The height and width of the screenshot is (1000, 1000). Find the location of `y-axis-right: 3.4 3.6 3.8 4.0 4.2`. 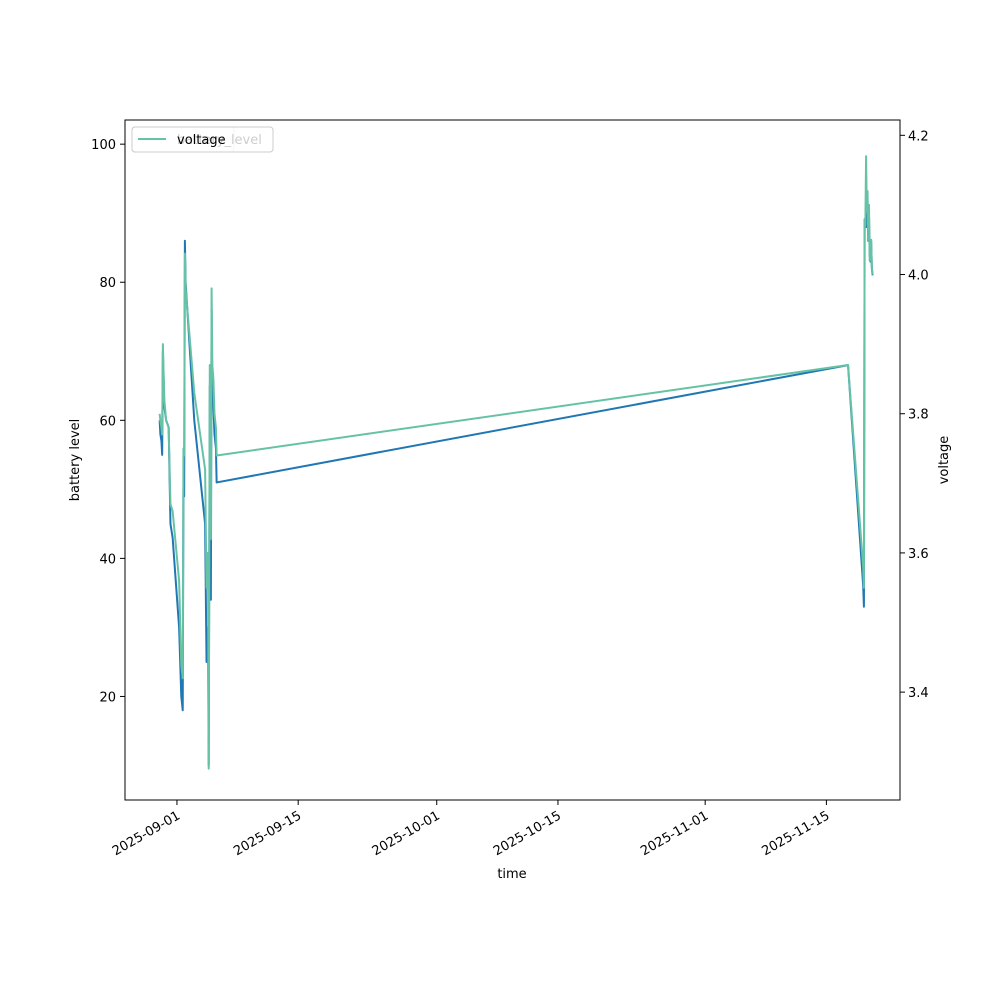

y-axis-right: 3.4 3.6 3.8 4.0 4.2 is located at coordinates (914, 415).